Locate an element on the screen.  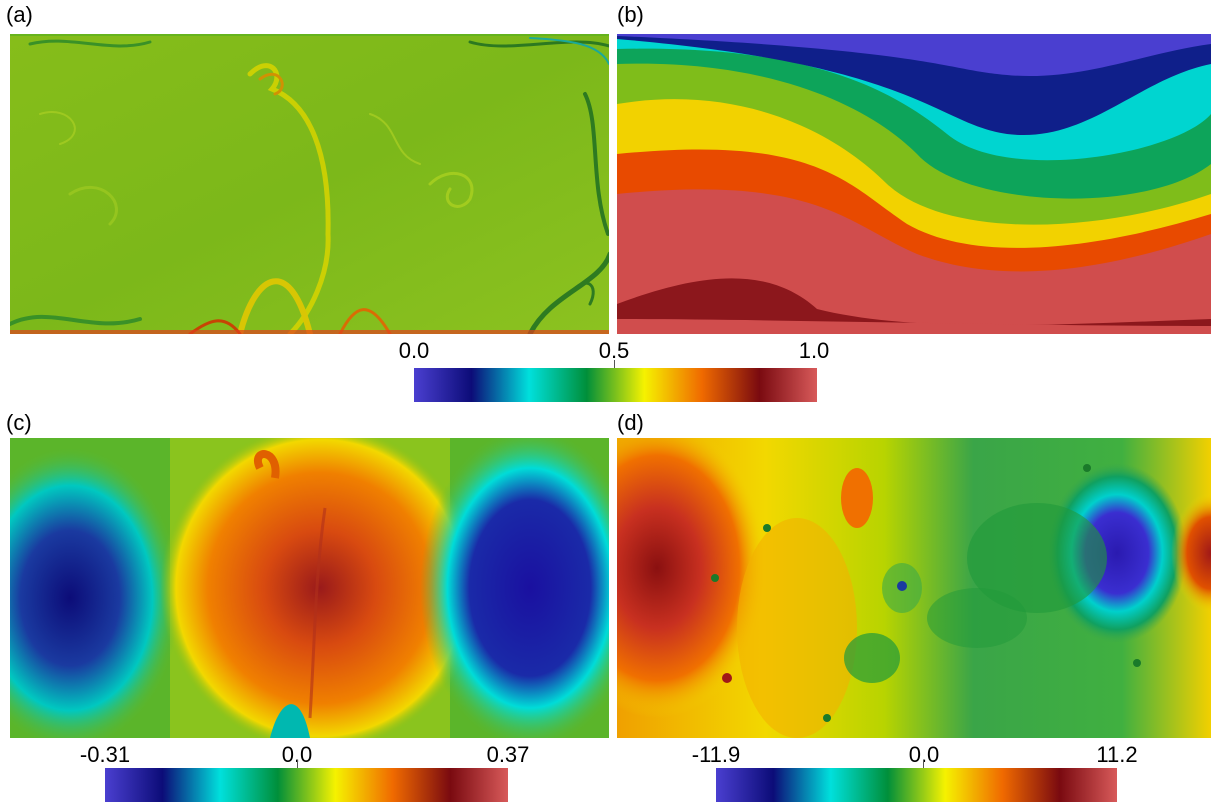
colorbar-top-tickmark-mid is located at coordinates (614, 364).